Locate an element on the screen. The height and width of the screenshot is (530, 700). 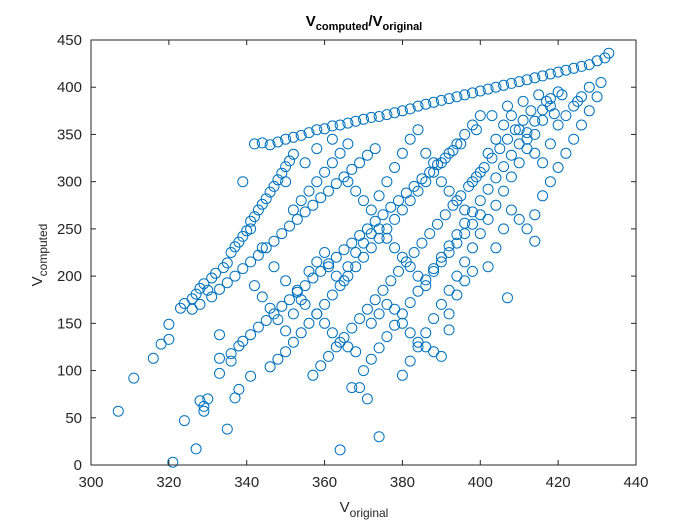
title-sub-original: original is located at coordinates (403, 27).